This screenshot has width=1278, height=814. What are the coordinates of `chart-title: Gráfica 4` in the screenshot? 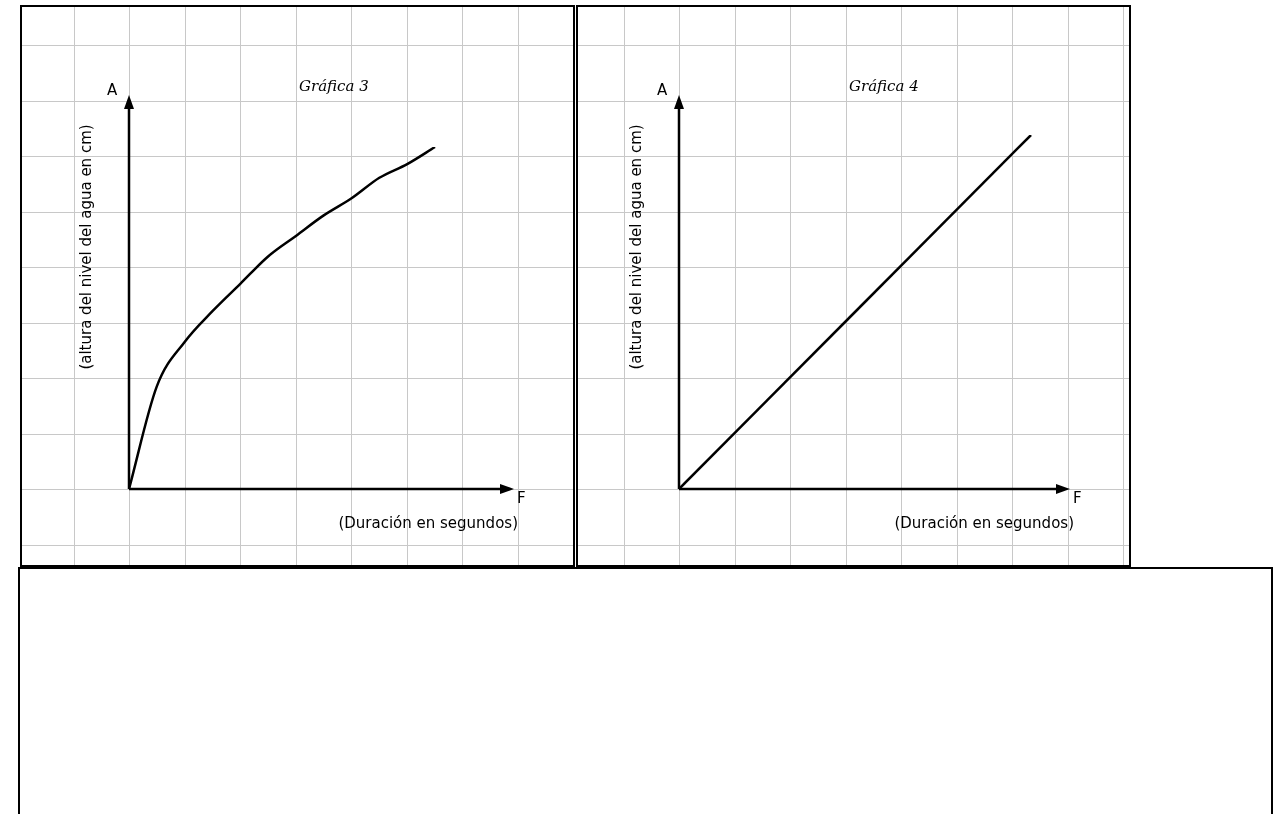 It's located at (884, 86).